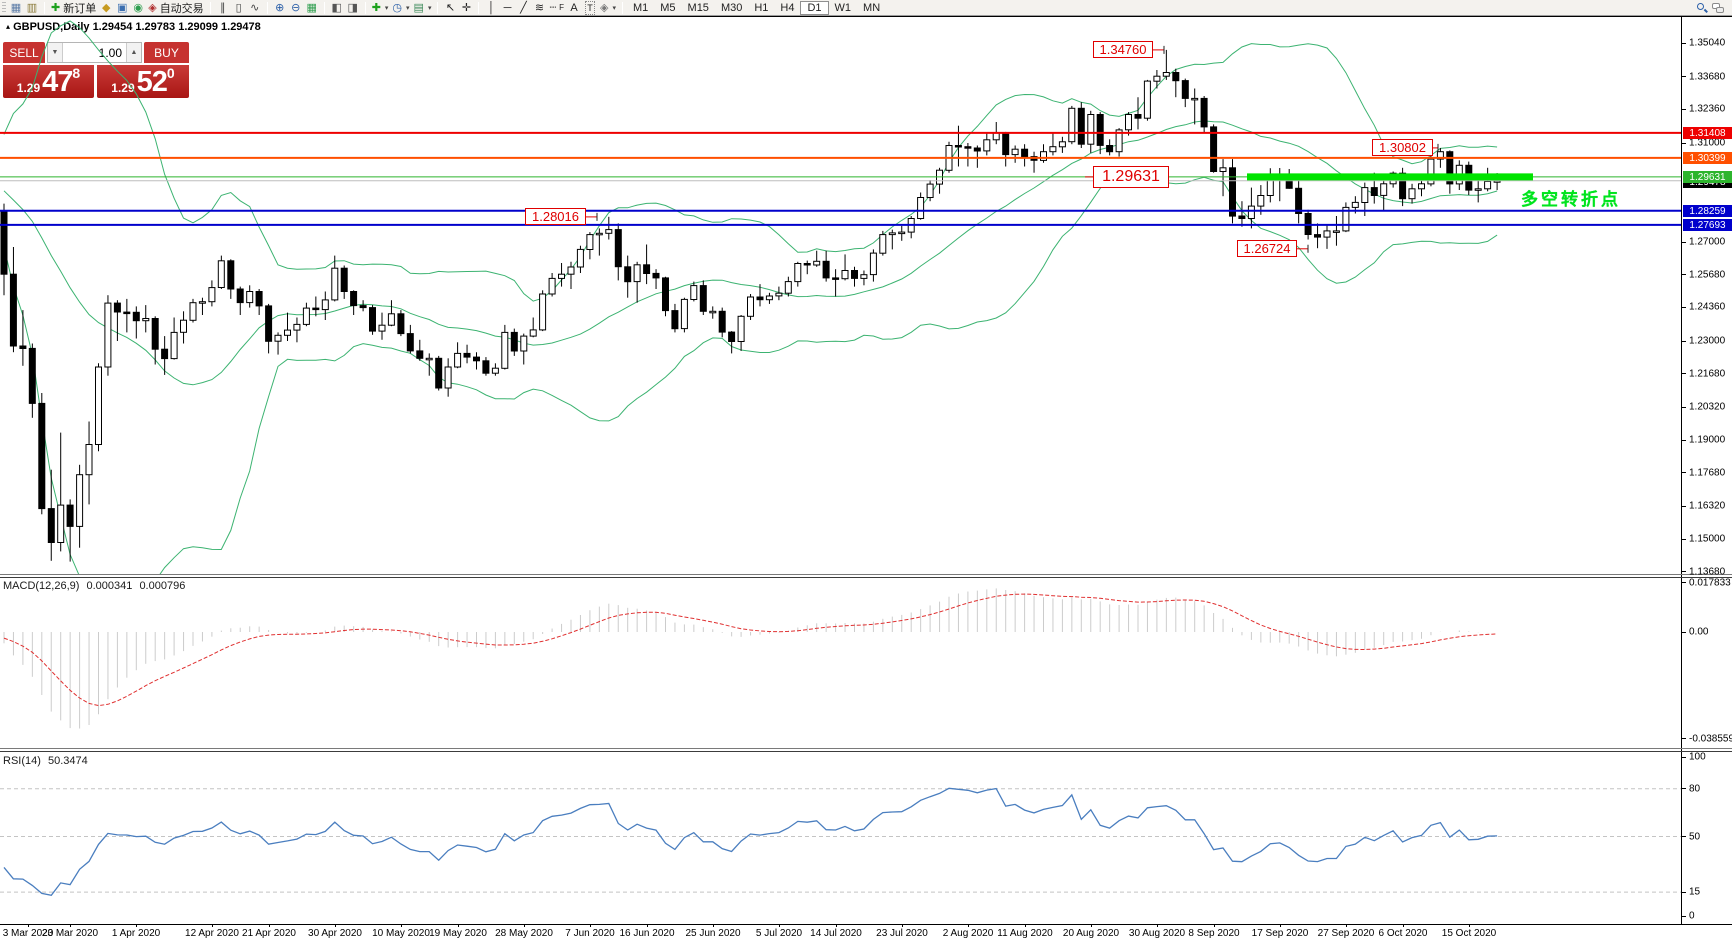  Describe the element at coordinates (337, 8) in the screenshot. I see `cascade-windows-button: ◧` at that location.